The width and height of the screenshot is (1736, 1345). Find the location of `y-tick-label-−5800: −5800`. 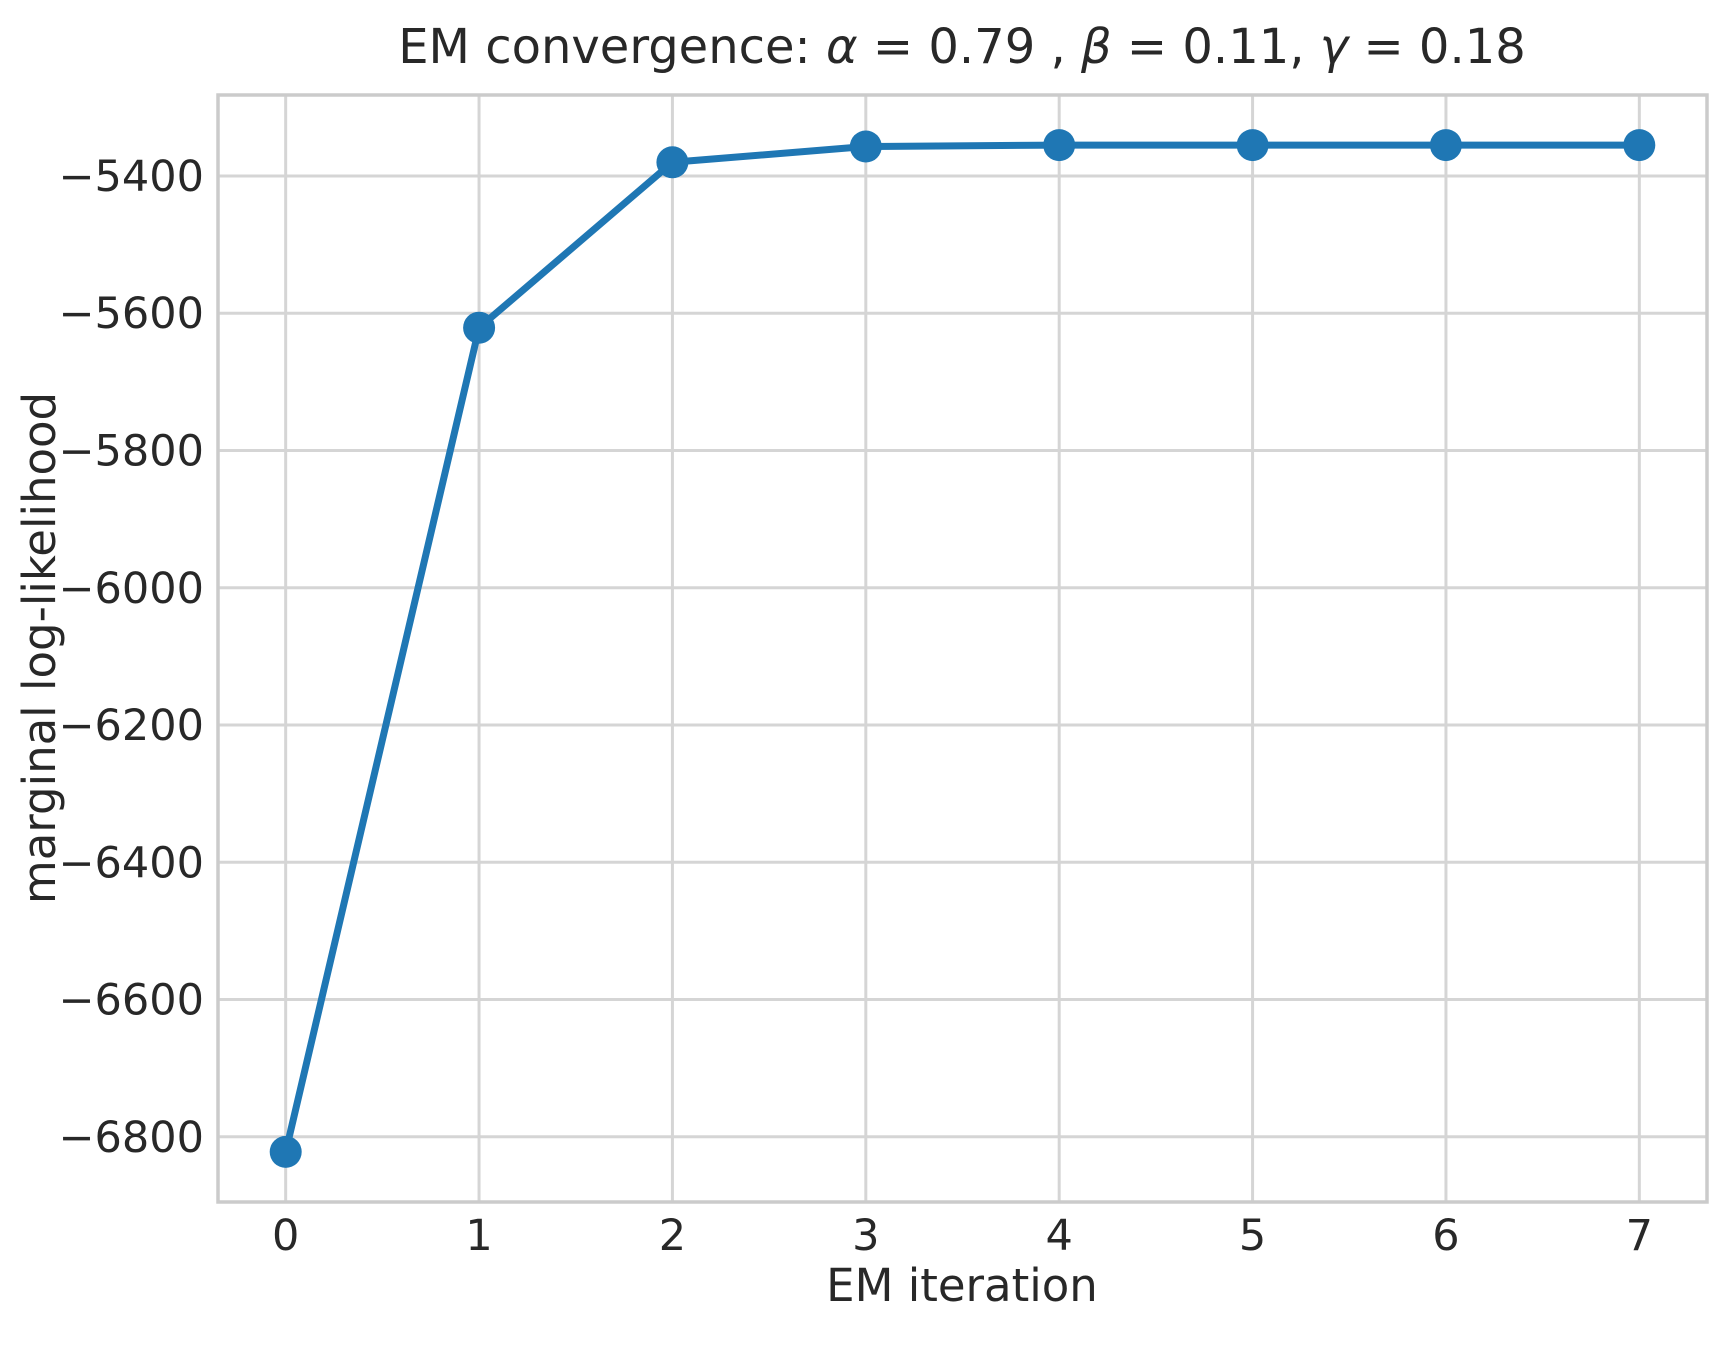

y-tick-label-−5800: −5800 is located at coordinates (131, 452).